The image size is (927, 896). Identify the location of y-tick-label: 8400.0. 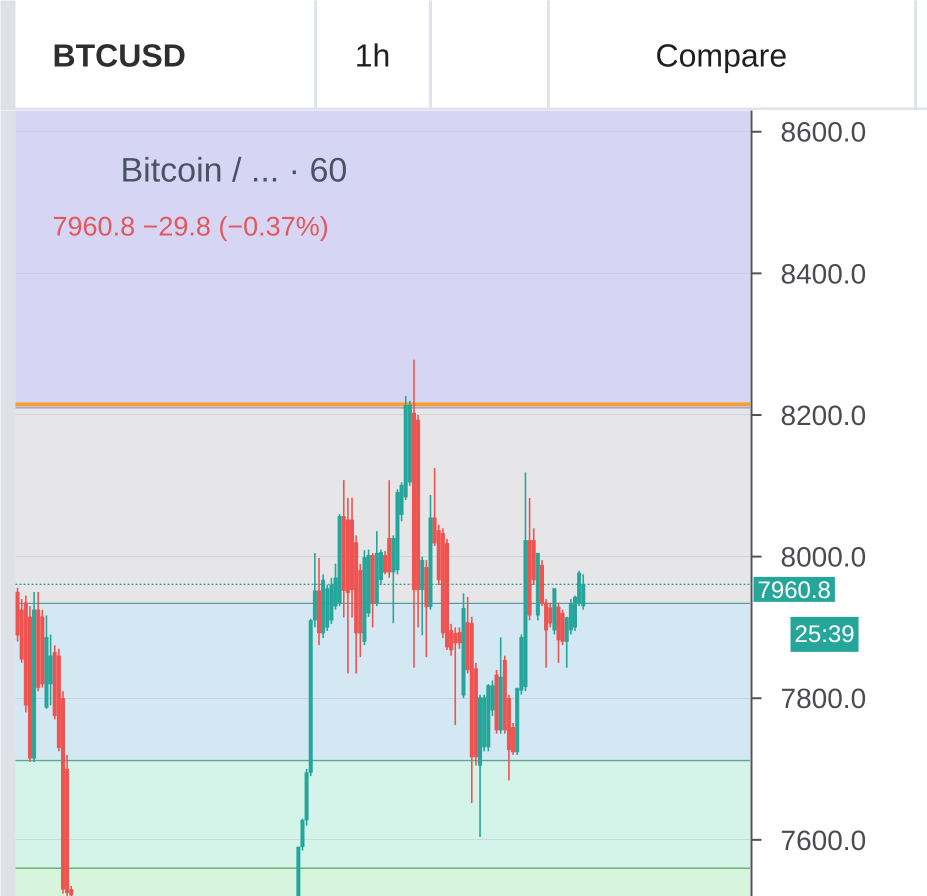
(823, 274).